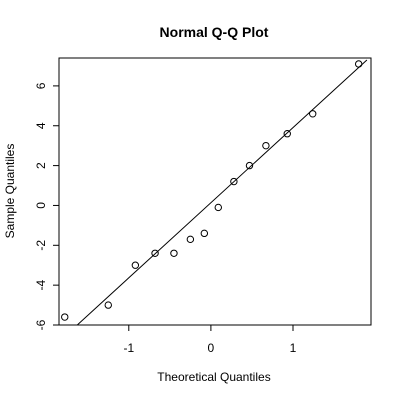 The image size is (400, 400). I want to click on x-tick-label: -1, so click(128, 348).